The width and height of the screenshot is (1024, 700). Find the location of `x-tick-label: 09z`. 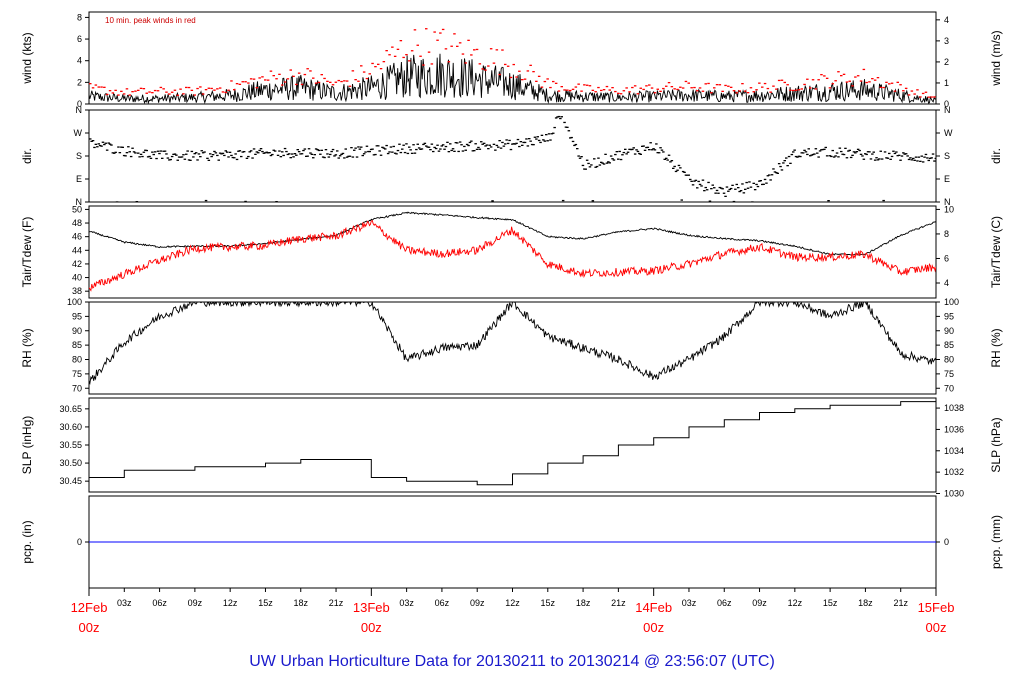

x-tick-label: 09z is located at coordinates (759, 603).